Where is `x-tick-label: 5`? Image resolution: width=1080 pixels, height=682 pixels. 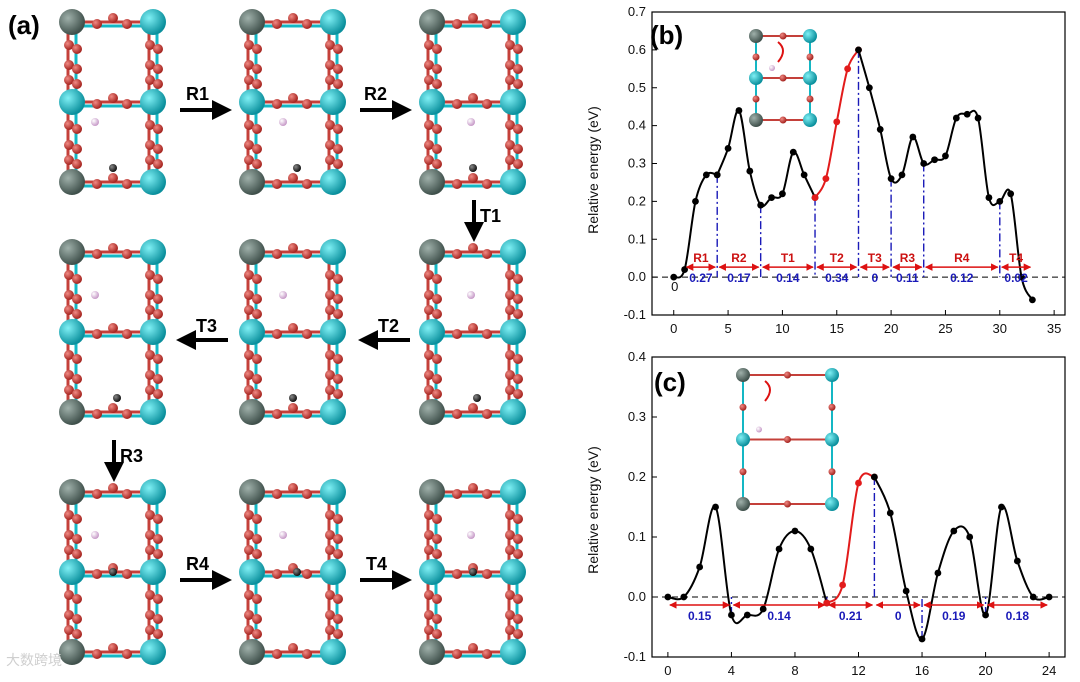 x-tick-label: 5 is located at coordinates (727, 328).